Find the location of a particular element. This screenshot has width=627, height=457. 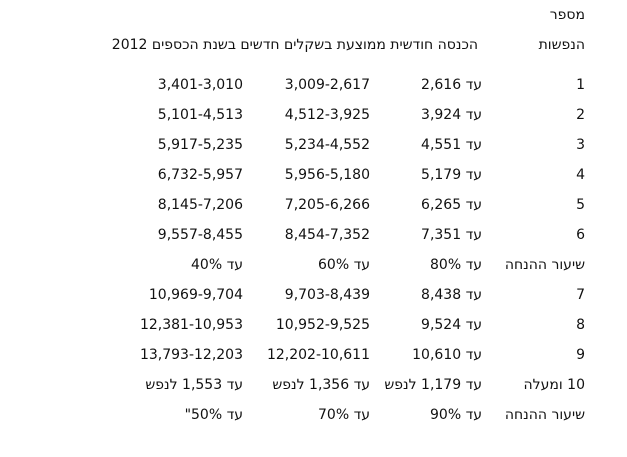

income-range-1: עד 1,179 לנפש is located at coordinates (433, 385).